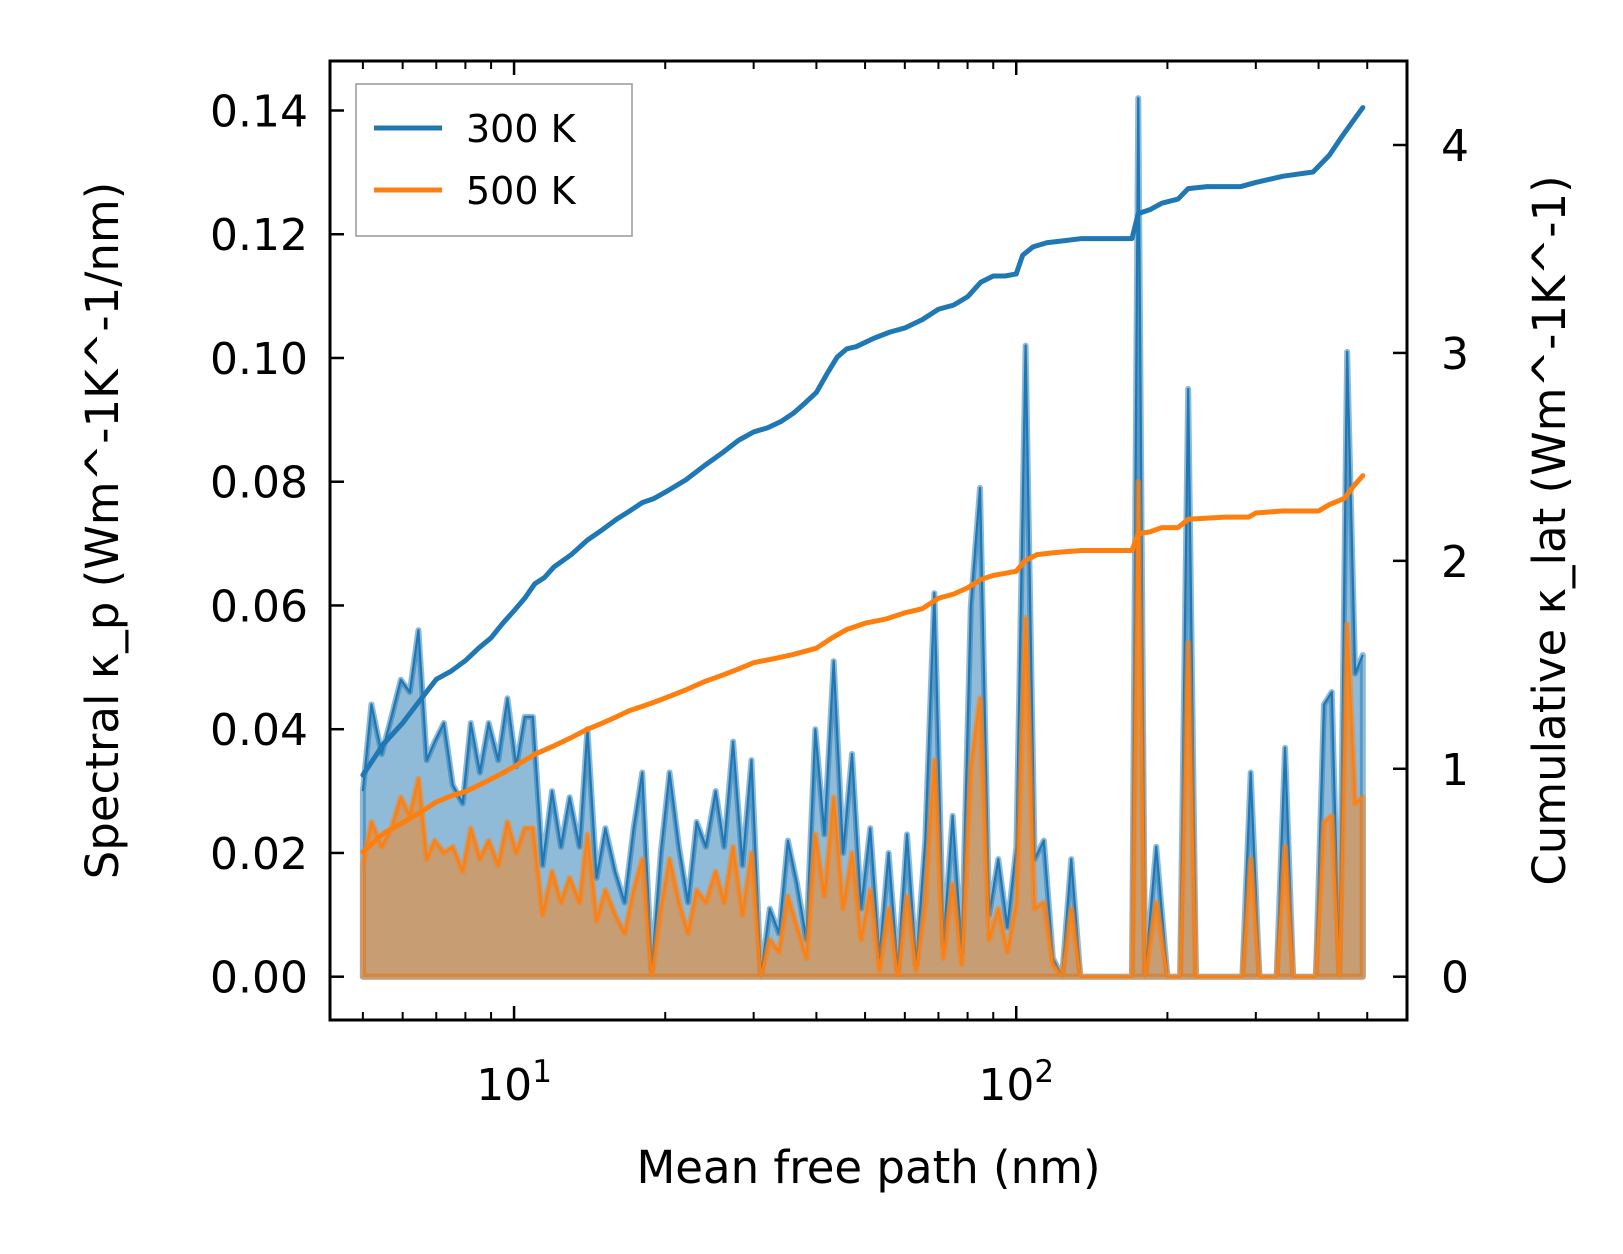 The width and height of the screenshot is (1623, 1254). What do you see at coordinates (542, 1072) in the screenshot?
I see `x-tick-exponent: 1` at bounding box center [542, 1072].